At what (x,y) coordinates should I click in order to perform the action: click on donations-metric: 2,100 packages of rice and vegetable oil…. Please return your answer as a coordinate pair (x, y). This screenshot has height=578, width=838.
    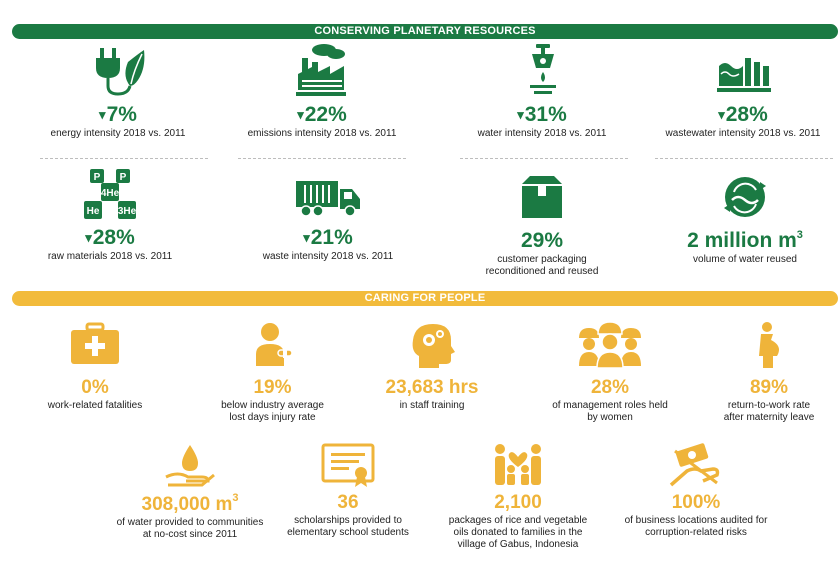
    Looking at the image, I should click on (518, 497).